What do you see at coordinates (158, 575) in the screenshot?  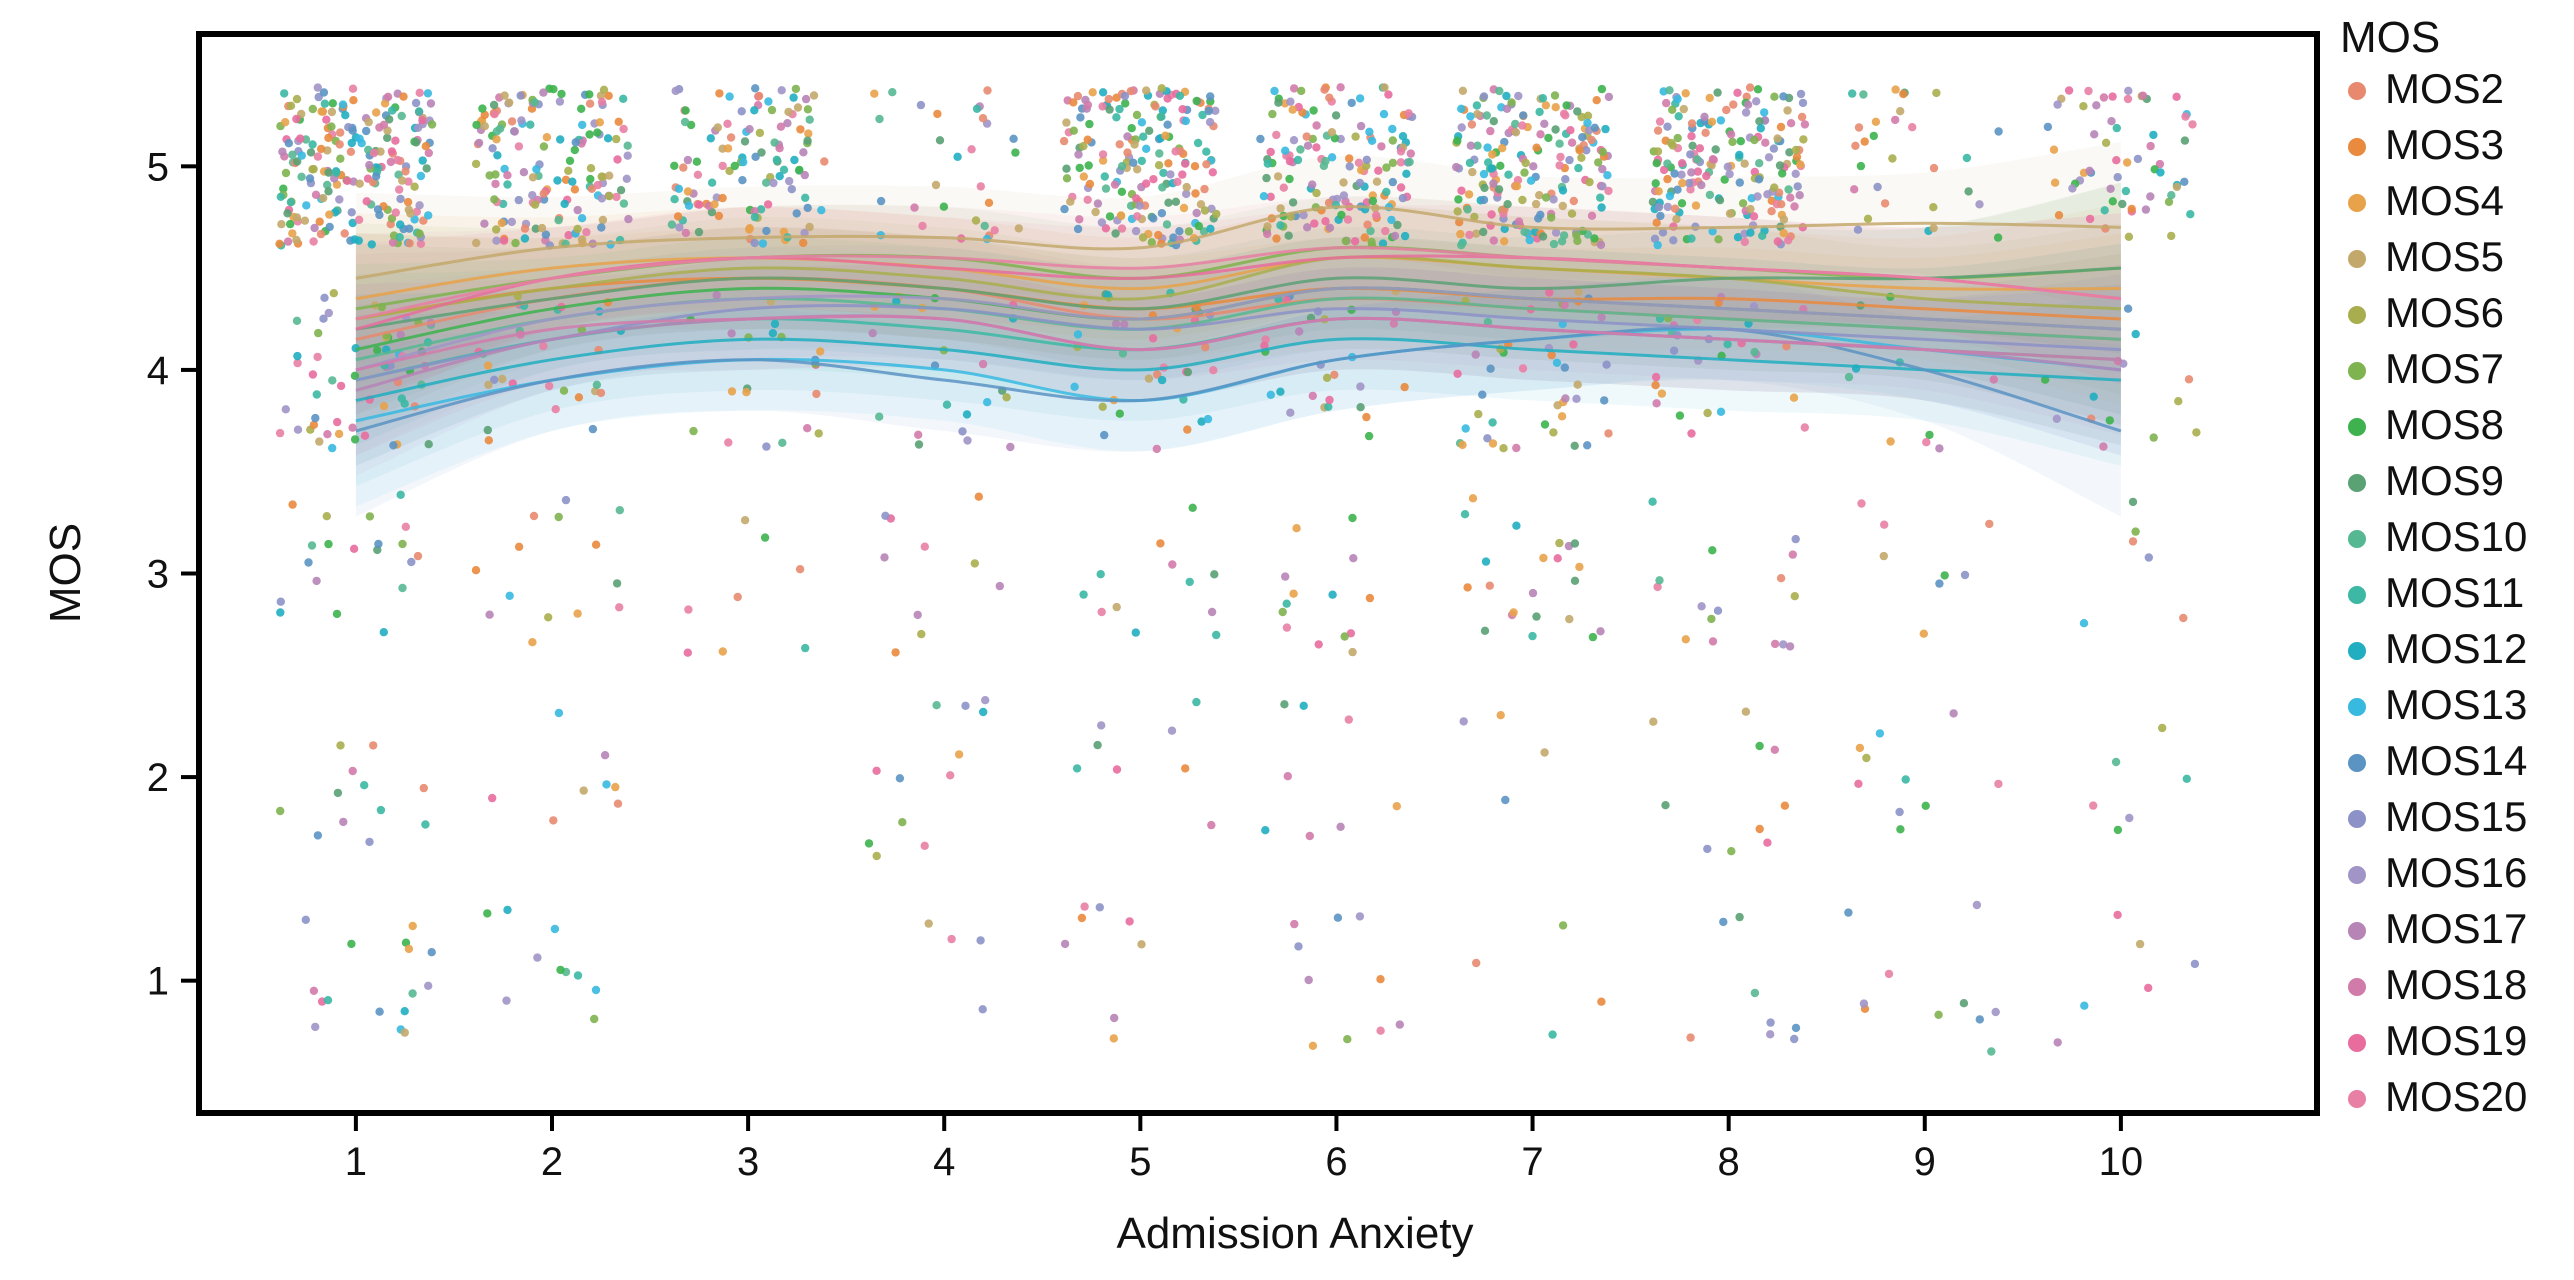 I see `y-tick-label: 3` at bounding box center [158, 575].